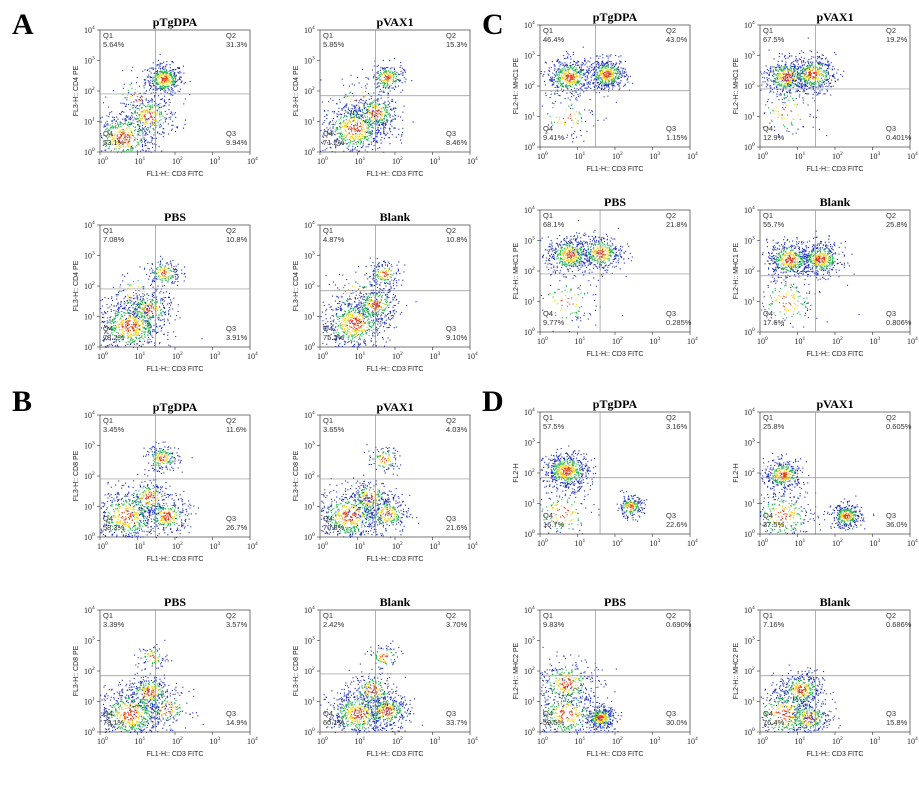 The width and height of the screenshot is (919, 791). I want to click on x-tick-exponent: 4, so click(476, 354).